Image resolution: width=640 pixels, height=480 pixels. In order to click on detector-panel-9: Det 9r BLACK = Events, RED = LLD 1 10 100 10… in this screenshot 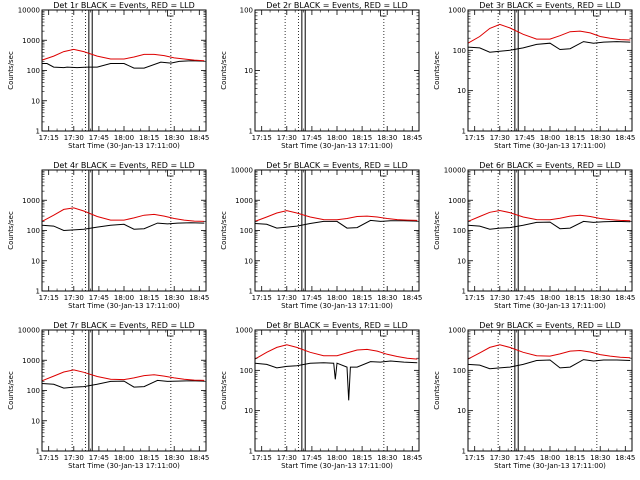, I will do `click(532, 400)`.